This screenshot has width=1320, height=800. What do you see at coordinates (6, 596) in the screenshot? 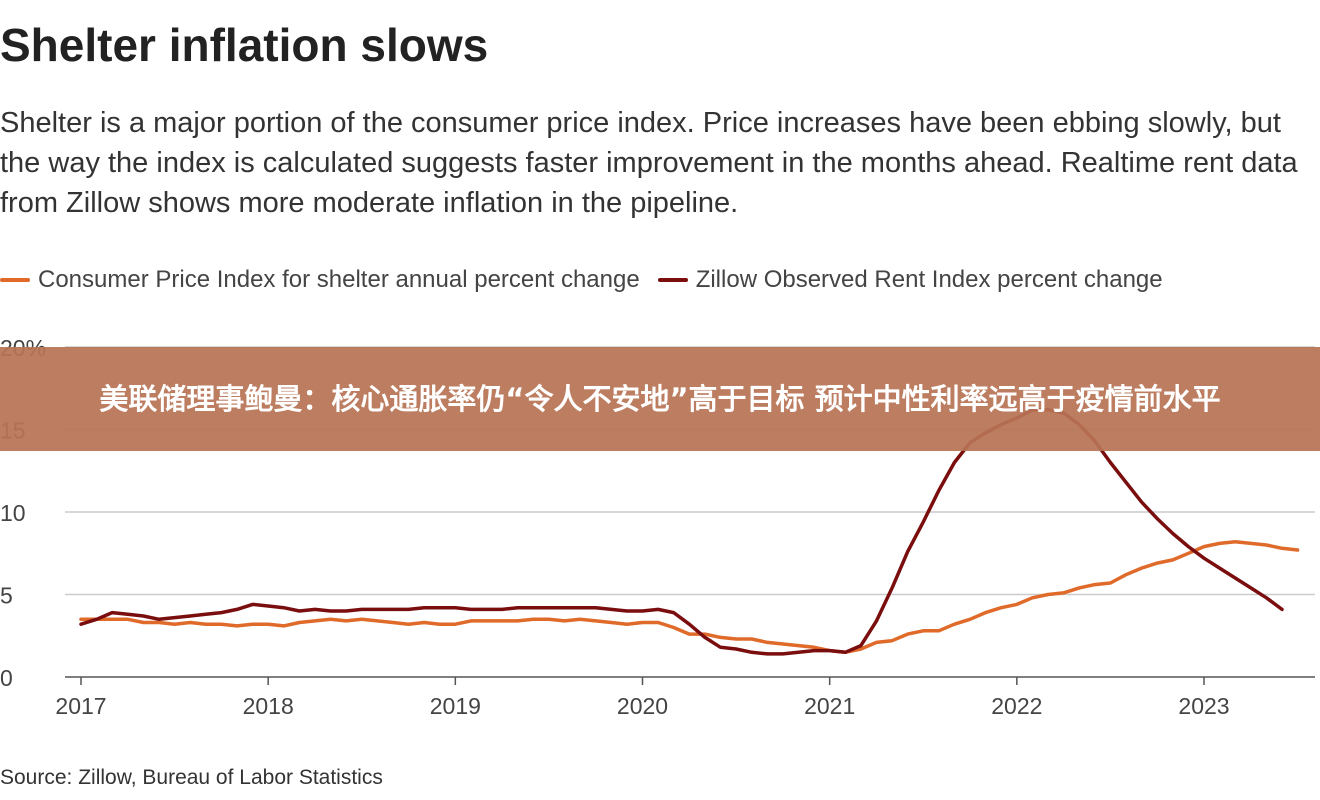
I see `y-tick-label: 5` at bounding box center [6, 596].